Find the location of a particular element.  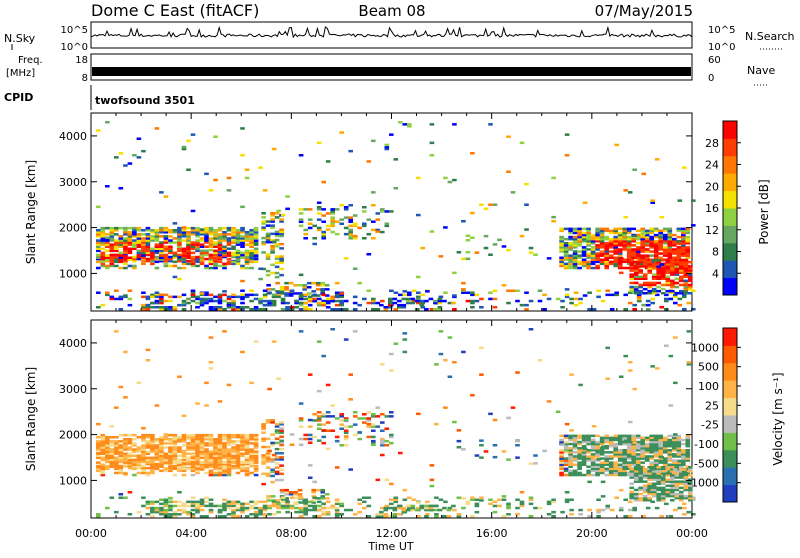

freq-label-2: [MHz] is located at coordinates (20, 73).